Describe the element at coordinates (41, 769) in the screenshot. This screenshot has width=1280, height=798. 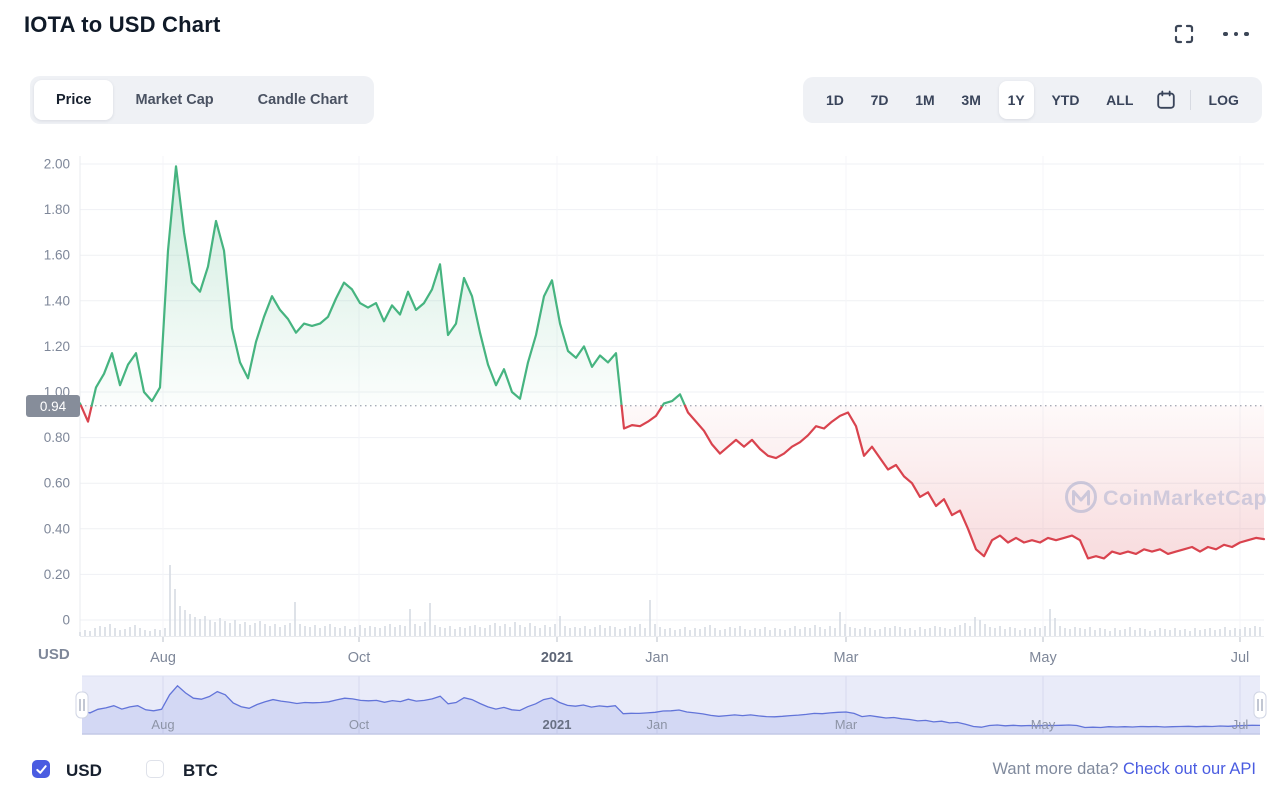
I see `usd-checkbox` at that location.